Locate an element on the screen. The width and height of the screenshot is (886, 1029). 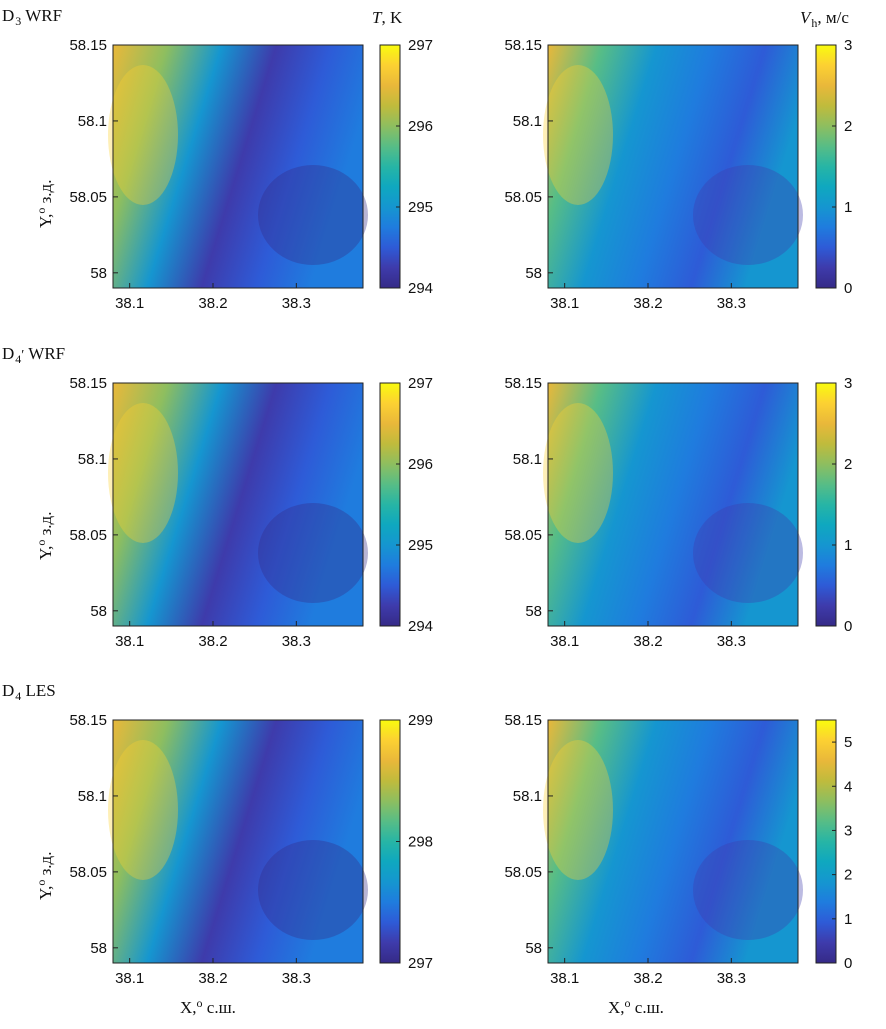
temperature-unit-label: T, K is located at coordinates (387, 17).